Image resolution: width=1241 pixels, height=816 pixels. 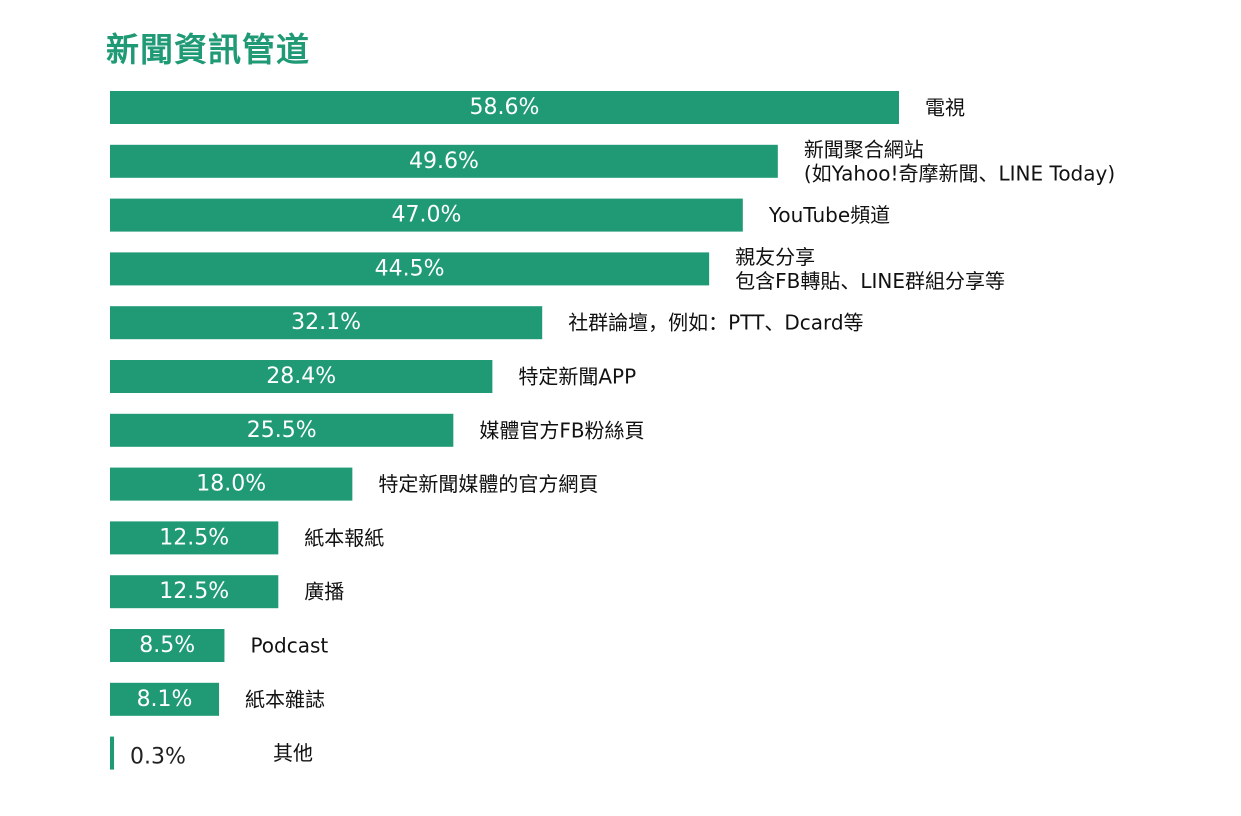 I want to click on value-label: 8.5%, so click(x=167, y=645).